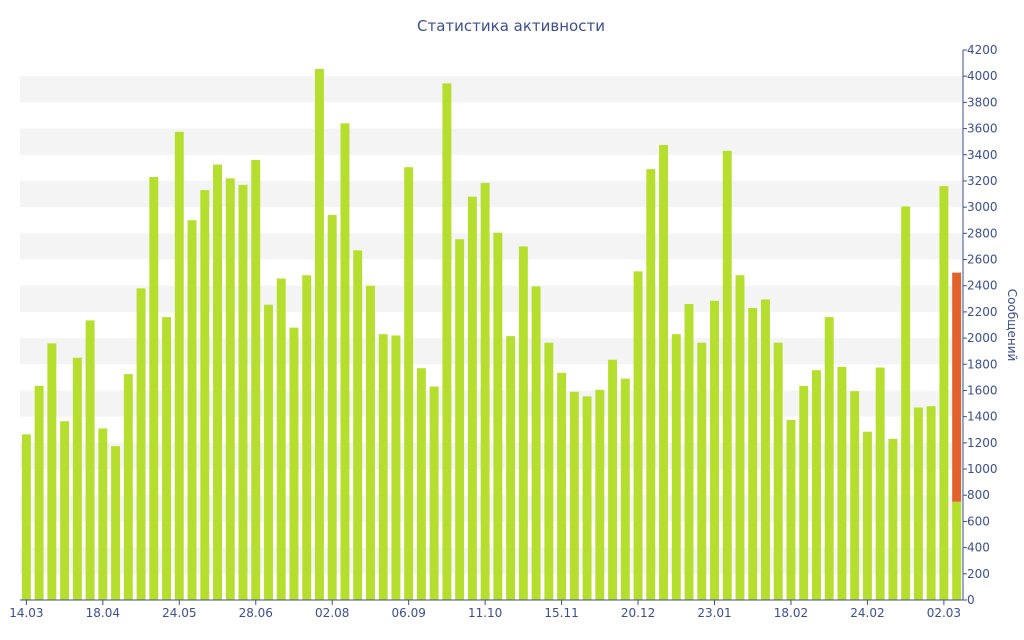 The width and height of the screenshot is (1024, 640). I want to click on highlight-bar-base, so click(957, 550).